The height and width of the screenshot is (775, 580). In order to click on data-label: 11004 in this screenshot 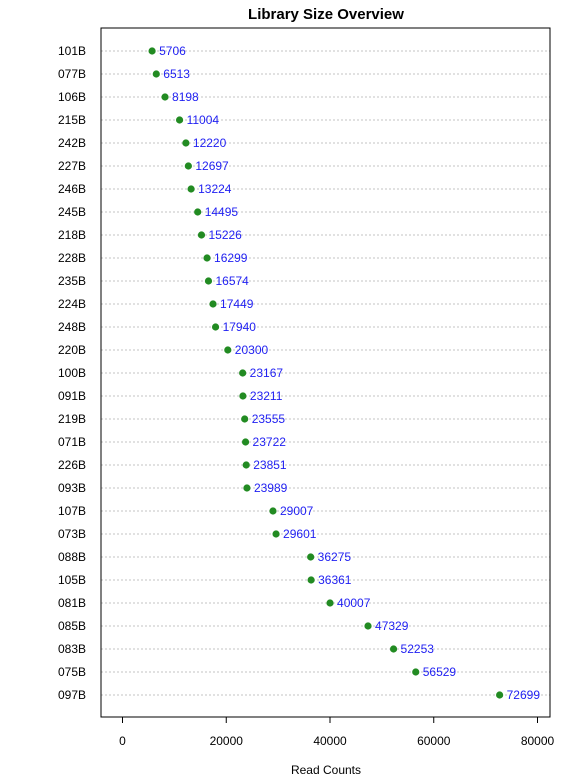, I will do `click(203, 120)`.